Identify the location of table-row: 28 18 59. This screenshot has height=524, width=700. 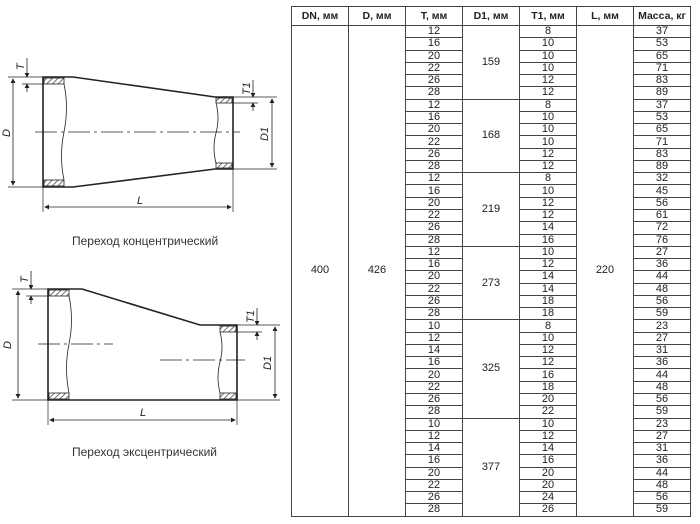
(491, 314).